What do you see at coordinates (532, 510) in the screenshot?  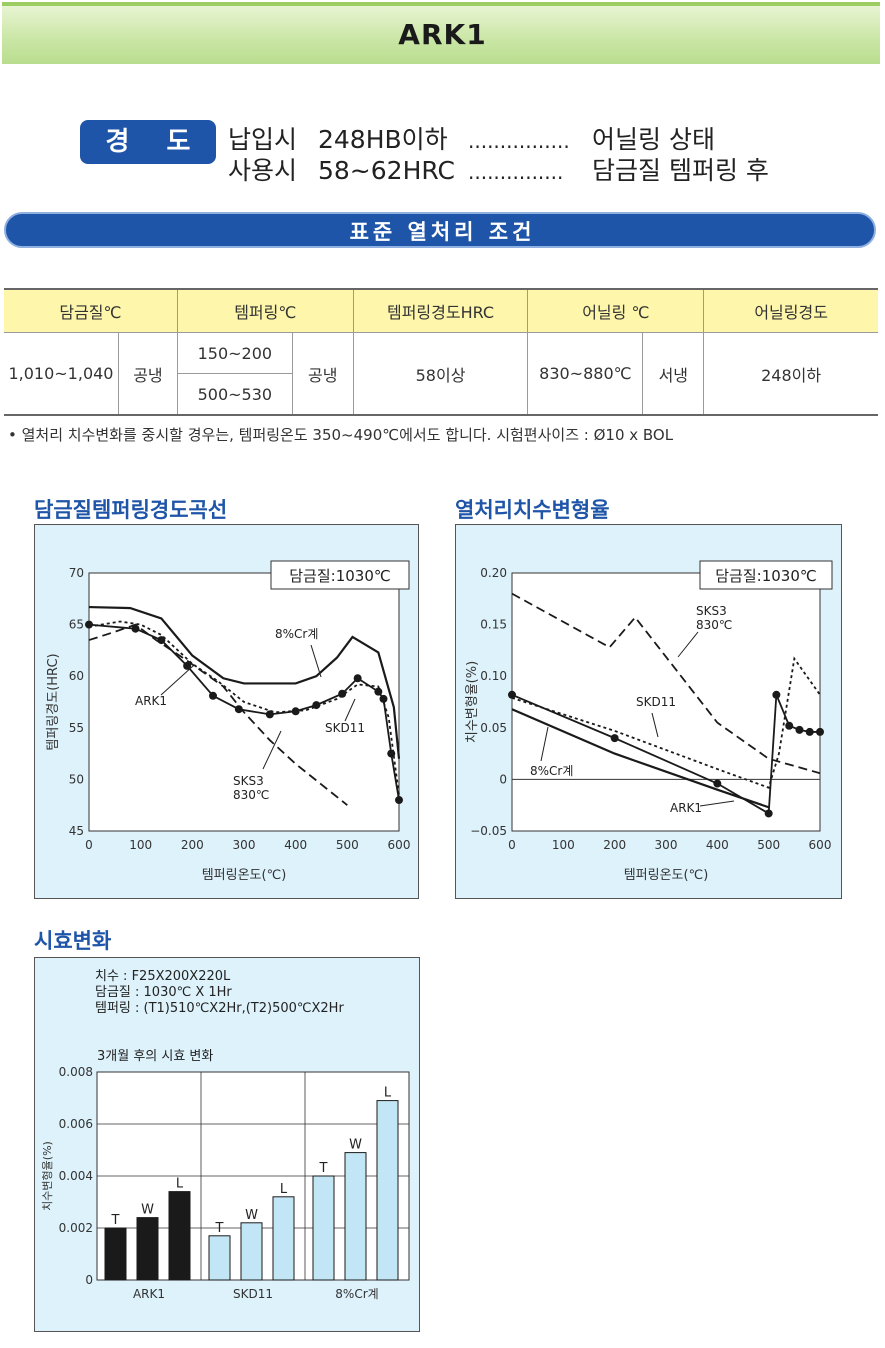 I see `chart2-heading: 열처리치수변형율` at bounding box center [532, 510].